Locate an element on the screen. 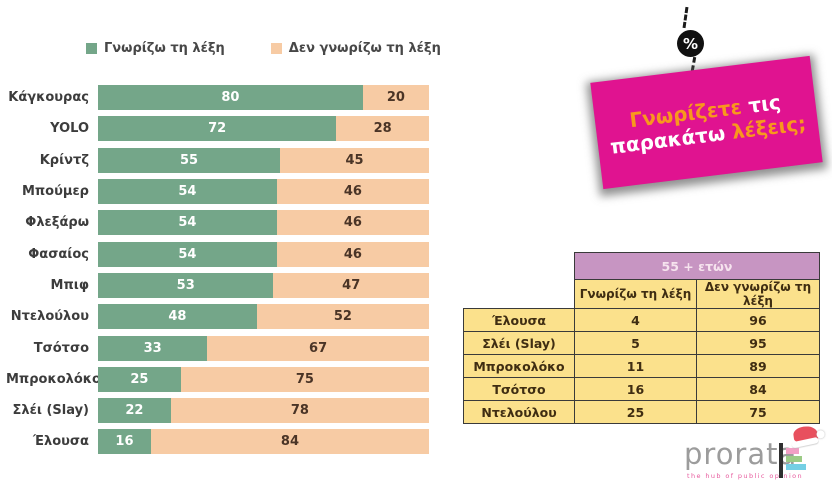 The width and height of the screenshot is (832, 500). bar-row: Σλέι (Slay) 22 78 is located at coordinates (219, 410).